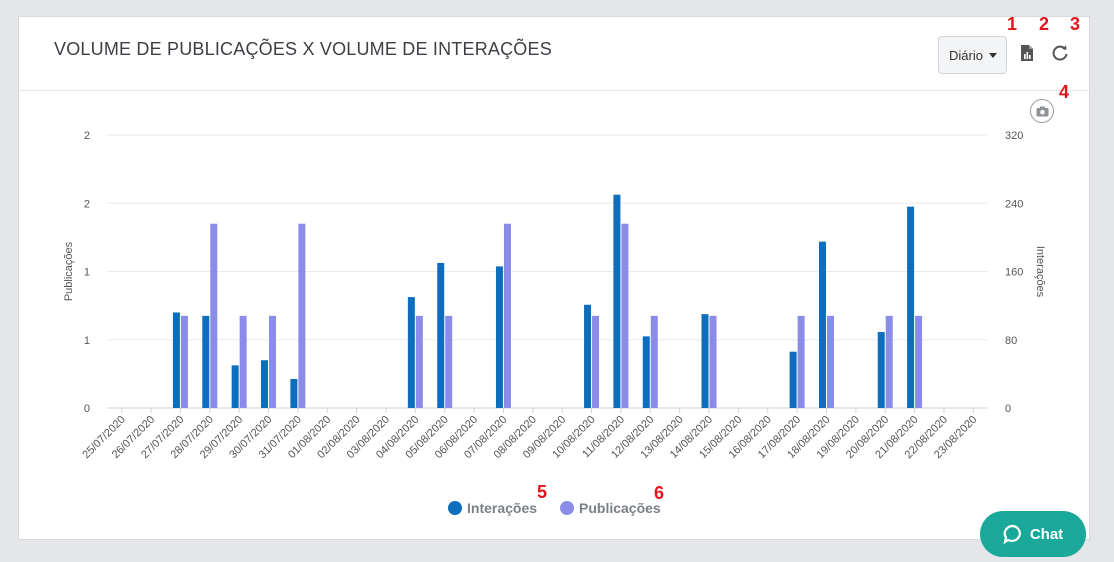 The height and width of the screenshot is (562, 1114). I want to click on y-right-tick-label: 240, so click(1014, 204).